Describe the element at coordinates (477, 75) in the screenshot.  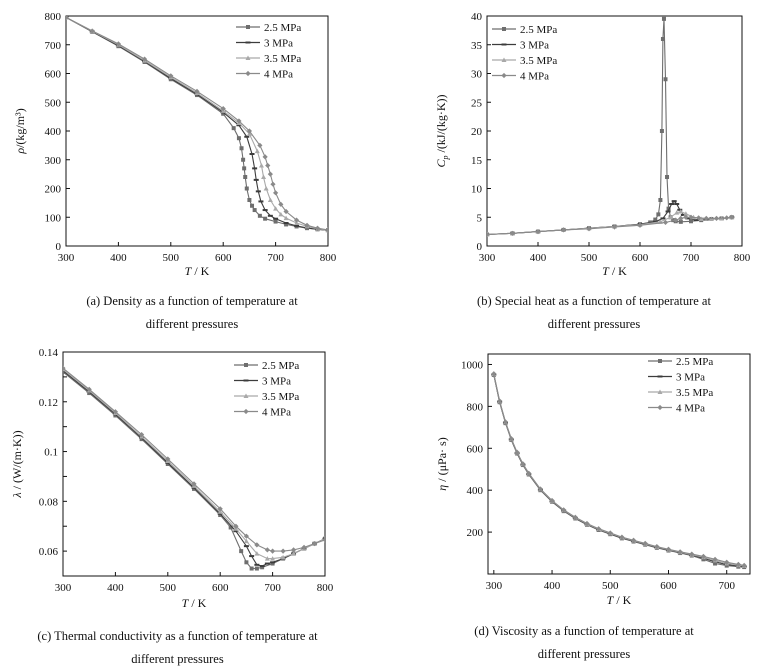
I see `y-tick-label: 30` at that location.